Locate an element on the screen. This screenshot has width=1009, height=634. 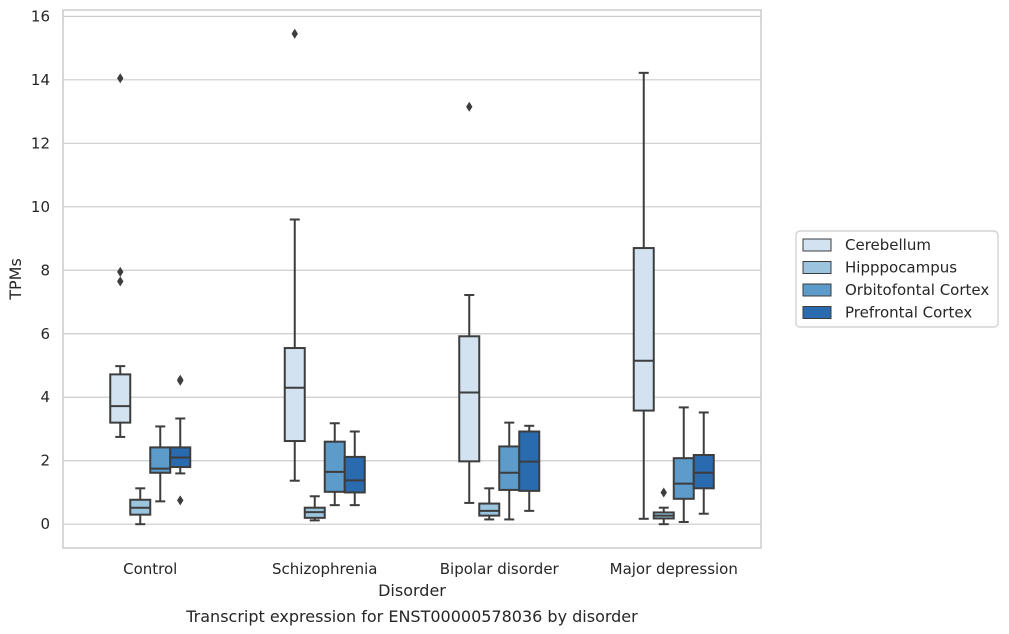
y-tick-label: 2 is located at coordinates (45, 461).